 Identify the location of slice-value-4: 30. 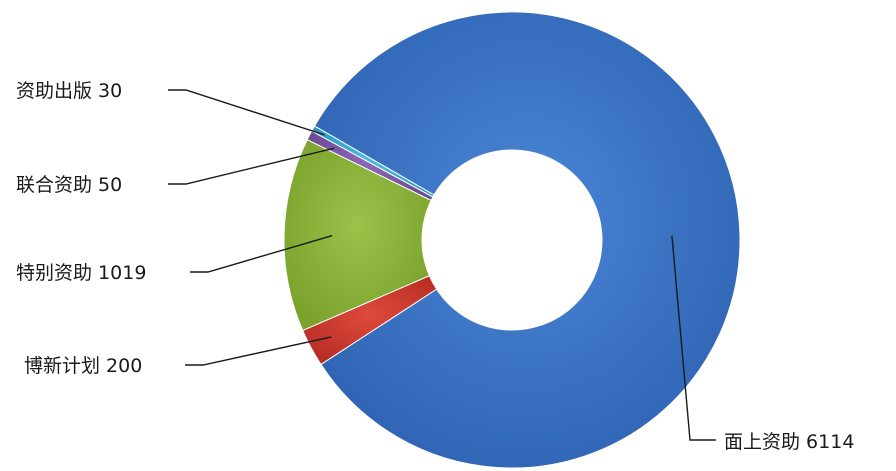
(107, 91).